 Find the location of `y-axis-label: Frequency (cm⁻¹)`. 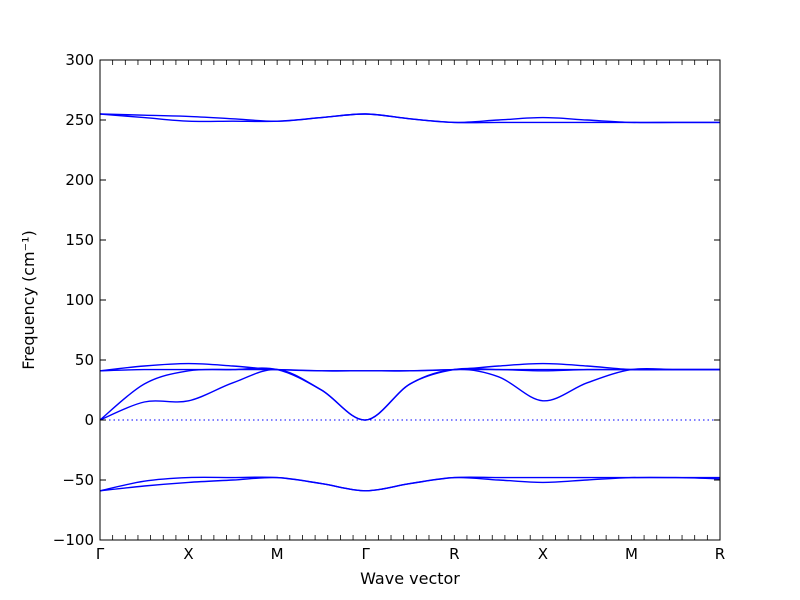

y-axis-label: Frequency (cm⁻¹) is located at coordinates (28, 299).